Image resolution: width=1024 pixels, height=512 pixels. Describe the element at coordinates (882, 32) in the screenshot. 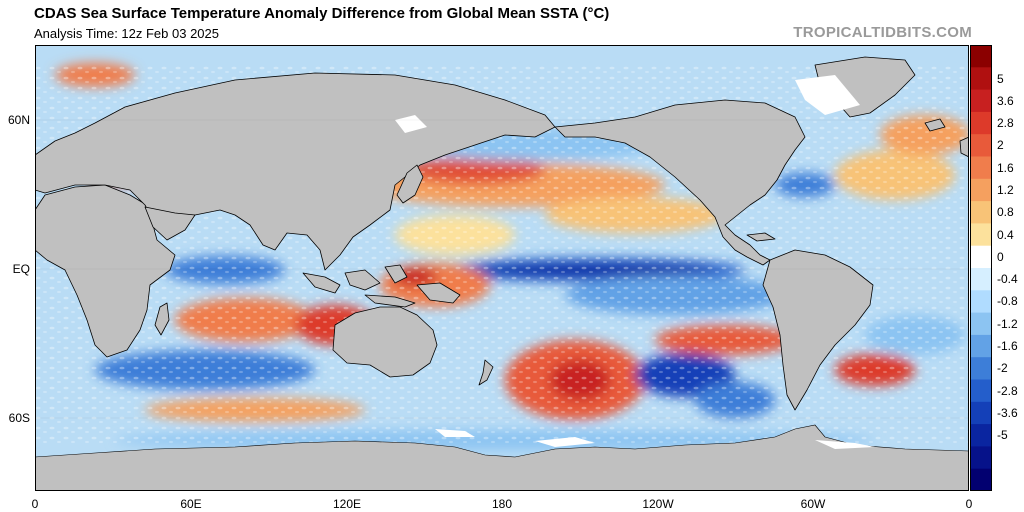

I see `watermark: TROPICALTIDBITS.COM` at that location.